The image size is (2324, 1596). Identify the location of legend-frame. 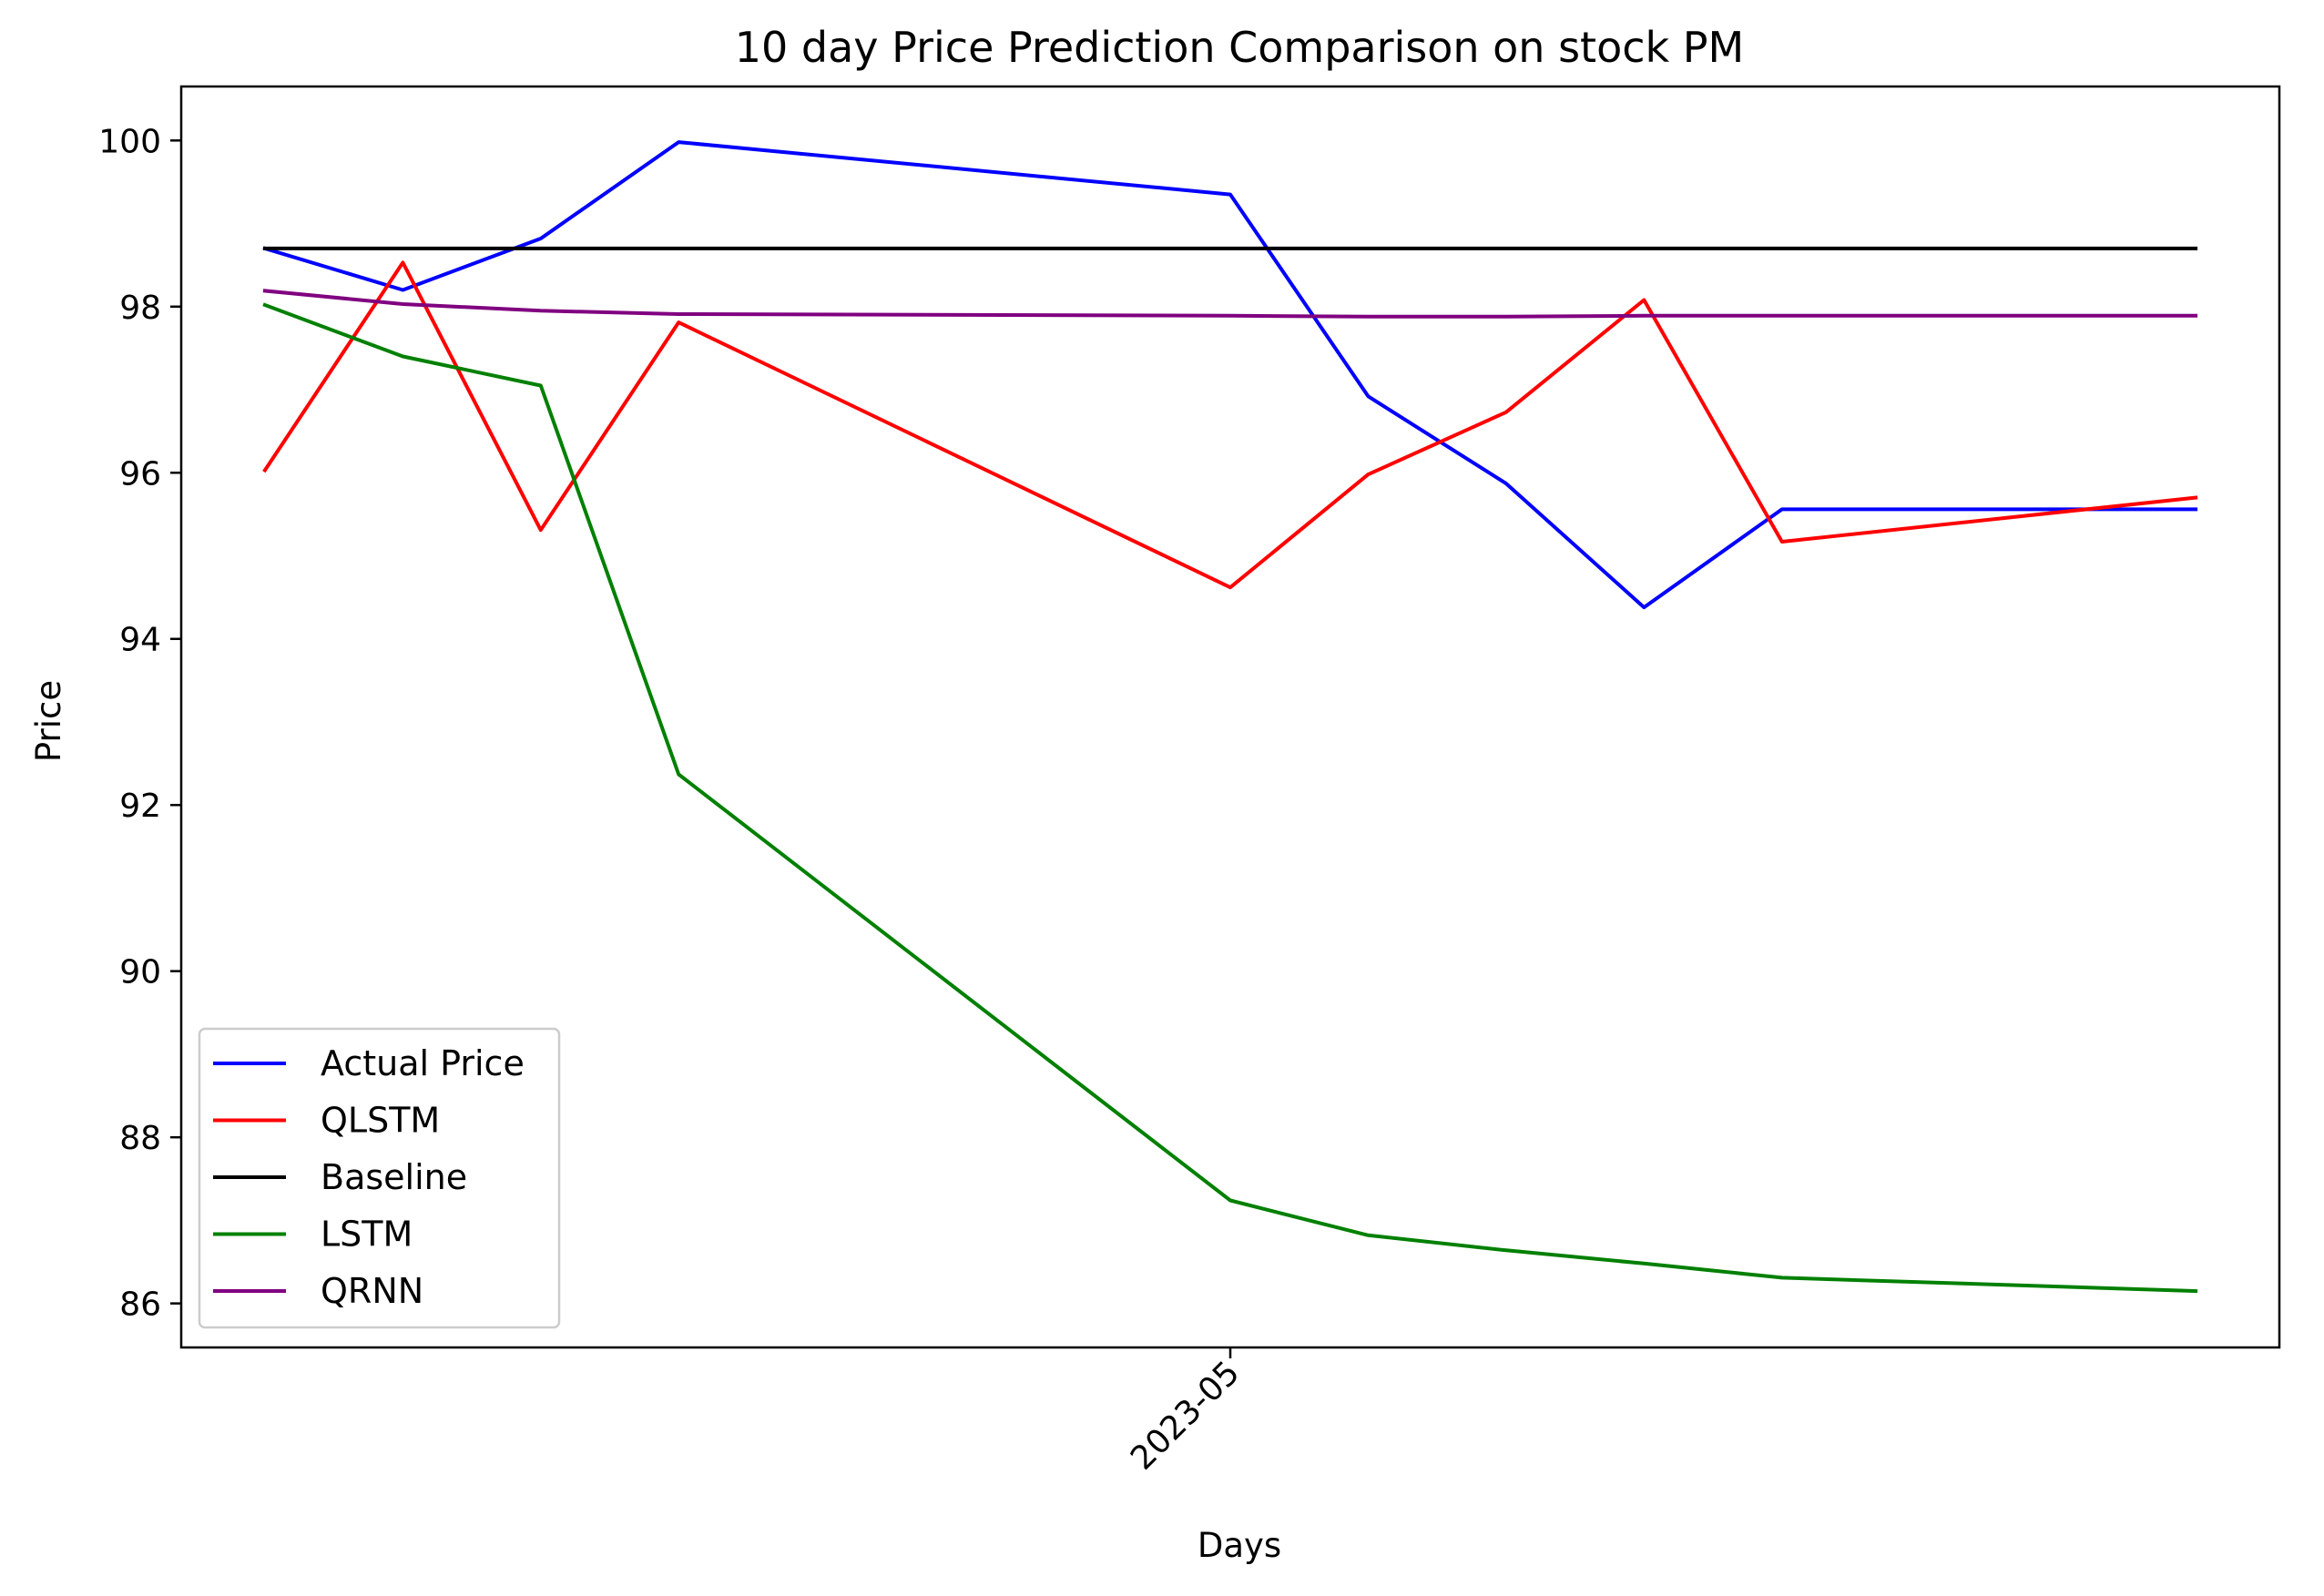
(379, 1178).